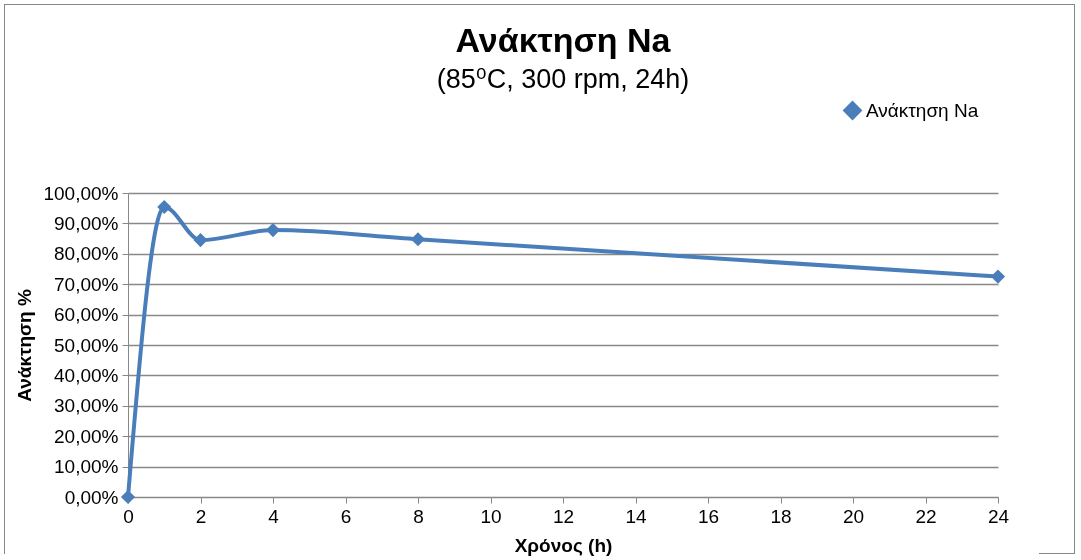 The height and width of the screenshot is (560, 1081). I want to click on x-tick-label: 2, so click(201, 516).